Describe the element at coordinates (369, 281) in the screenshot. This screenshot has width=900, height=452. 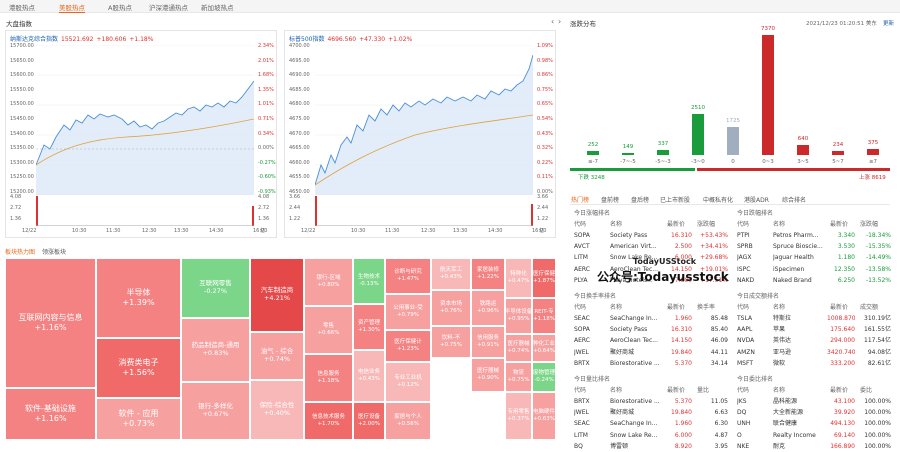
I see `heatmap-cell: 生物技术 -0.13%` at that location.